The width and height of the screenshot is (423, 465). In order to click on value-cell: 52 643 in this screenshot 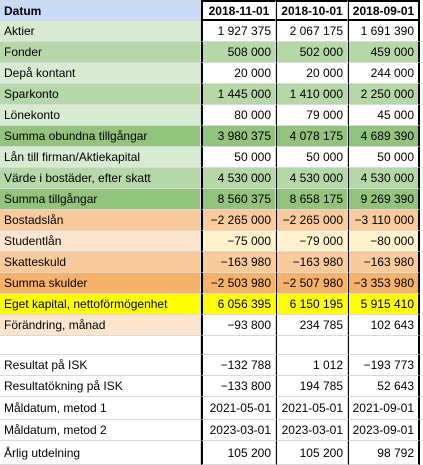, I will do `click(384, 386)`.